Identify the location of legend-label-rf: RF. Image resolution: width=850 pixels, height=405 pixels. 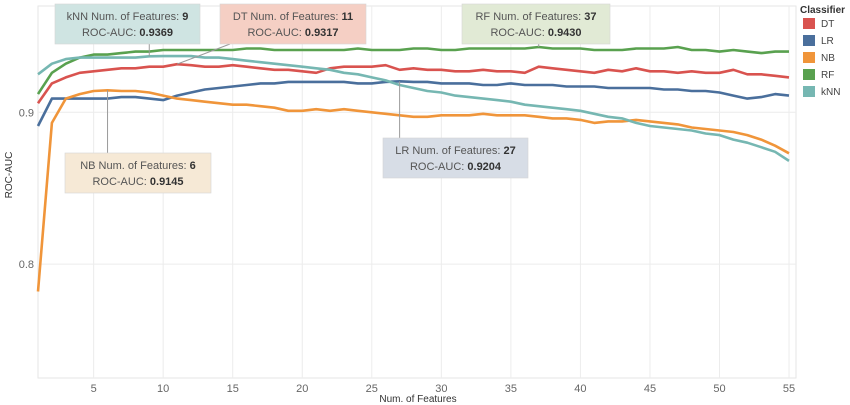
(827, 75).